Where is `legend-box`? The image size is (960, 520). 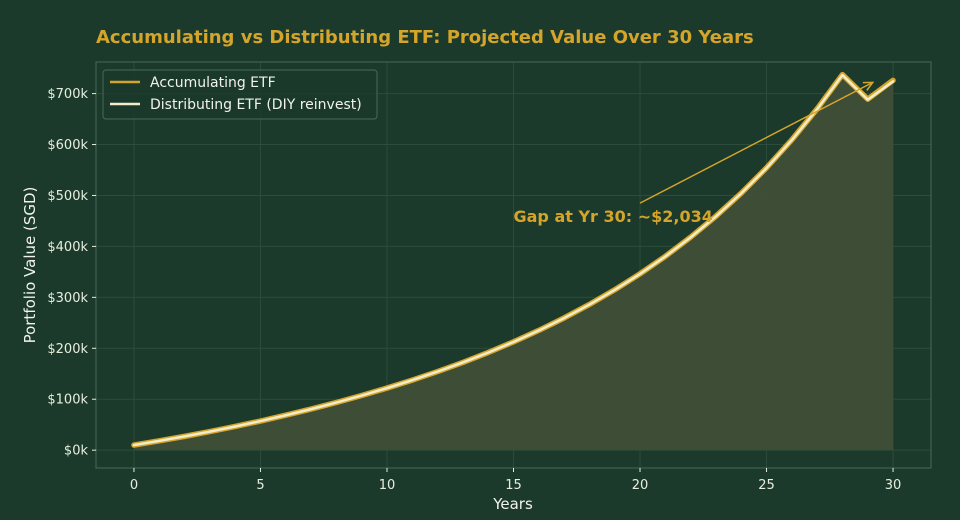
legend-box is located at coordinates (240, 94).